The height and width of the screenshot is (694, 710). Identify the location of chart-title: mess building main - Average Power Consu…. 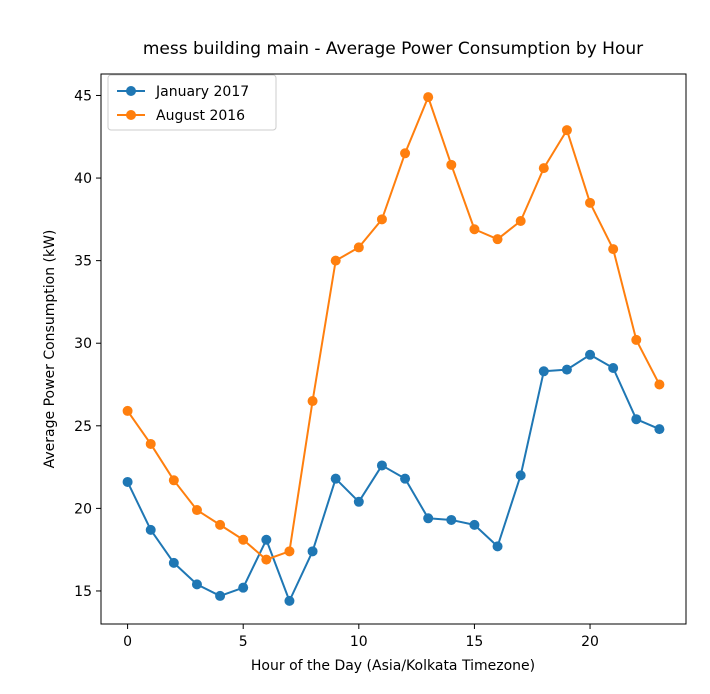
(393, 49).